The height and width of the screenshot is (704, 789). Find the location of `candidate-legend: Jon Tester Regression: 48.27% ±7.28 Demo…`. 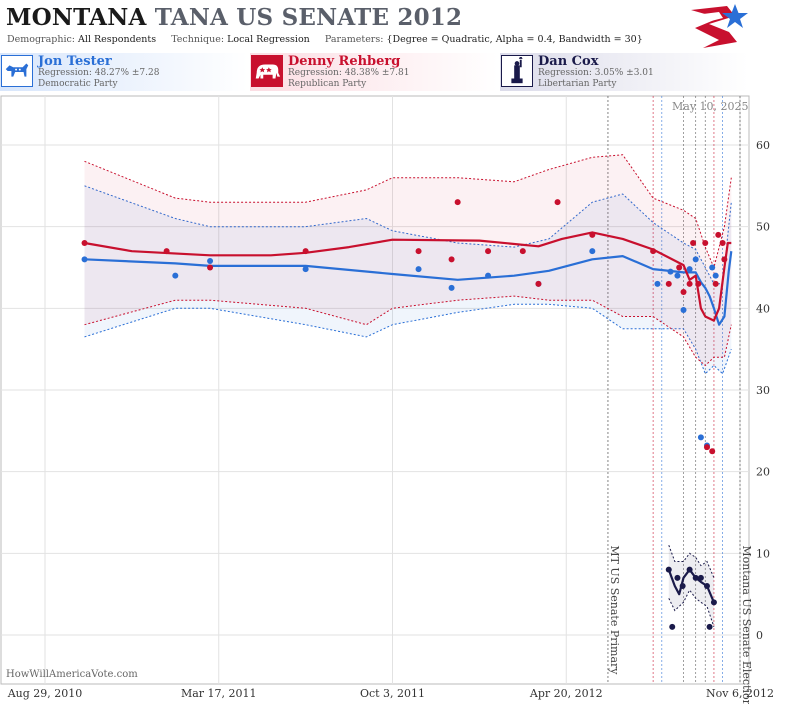

candidate-legend: Jon Tester Regression: 48.27% ±7.28 Demo… is located at coordinates (375, 73).